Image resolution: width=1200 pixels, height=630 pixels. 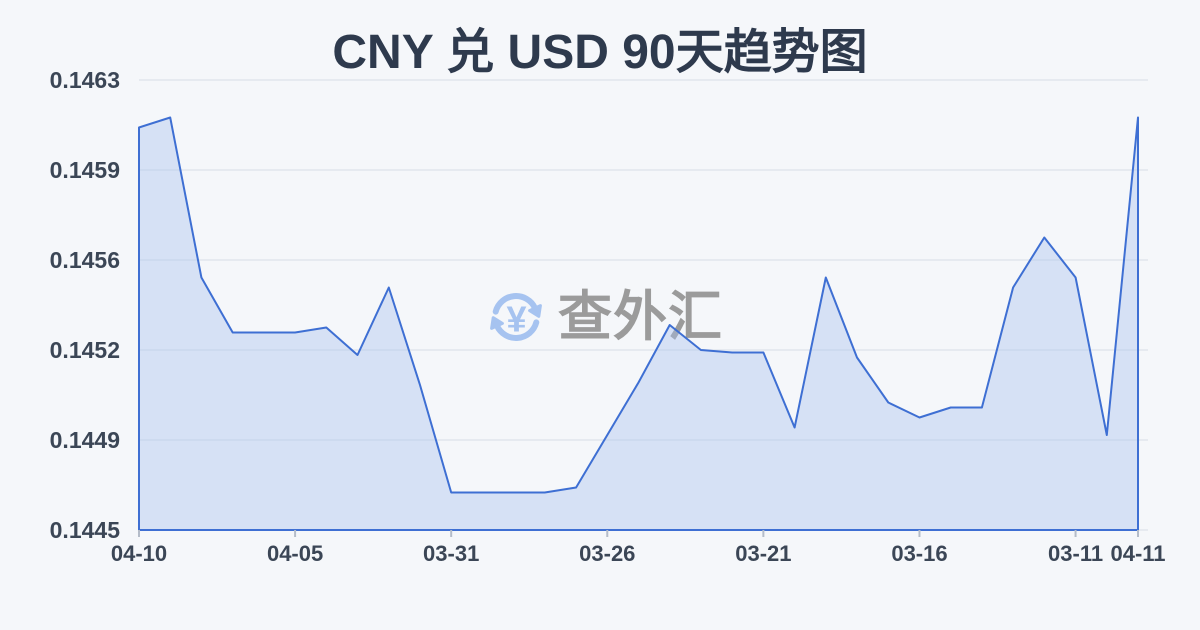 I want to click on watermark: ¥ 查外汇, so click(x=603, y=317).